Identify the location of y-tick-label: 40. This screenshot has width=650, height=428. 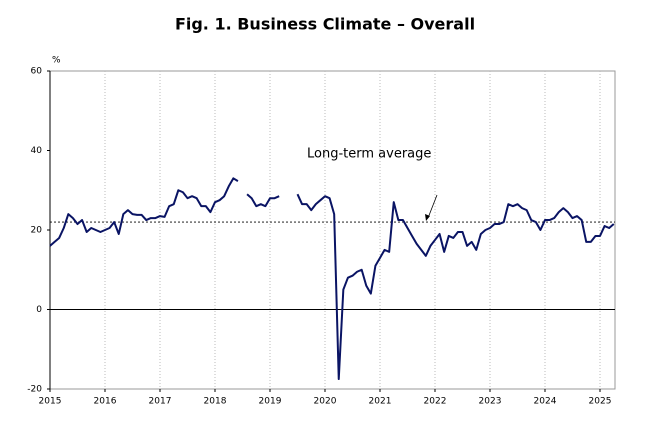
(37, 151).